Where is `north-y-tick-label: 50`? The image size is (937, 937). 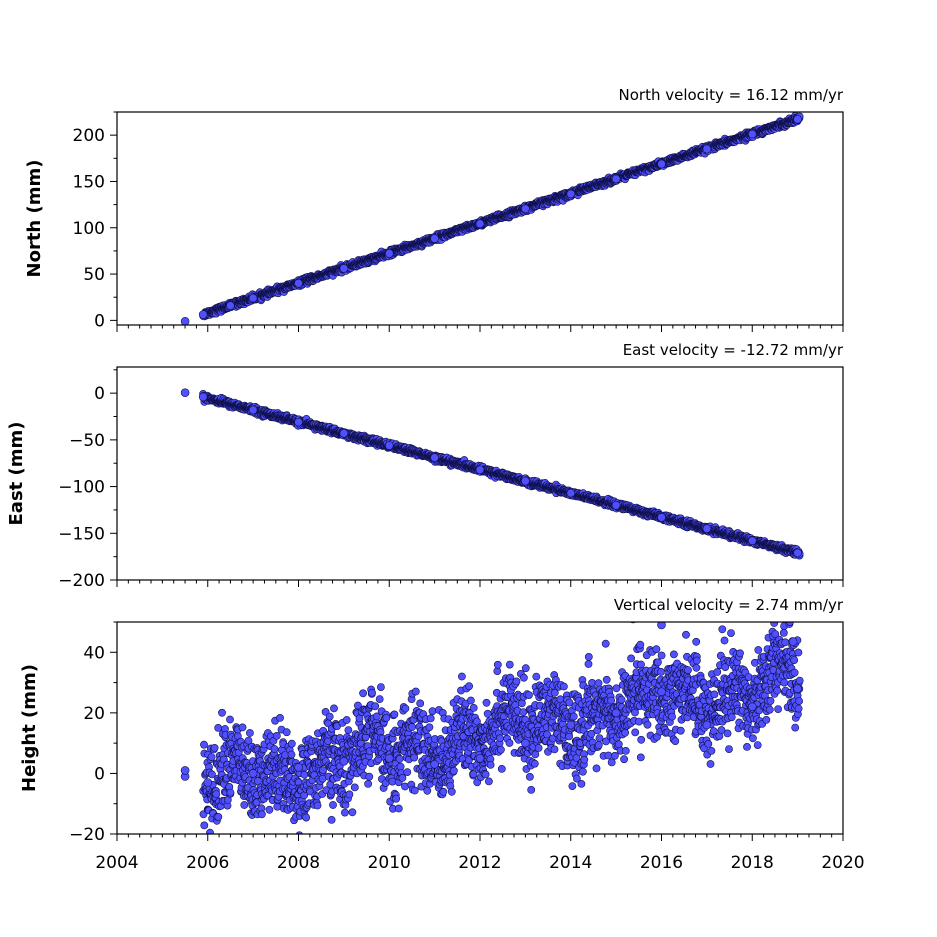
north-y-tick-label: 50 is located at coordinates (94, 275).